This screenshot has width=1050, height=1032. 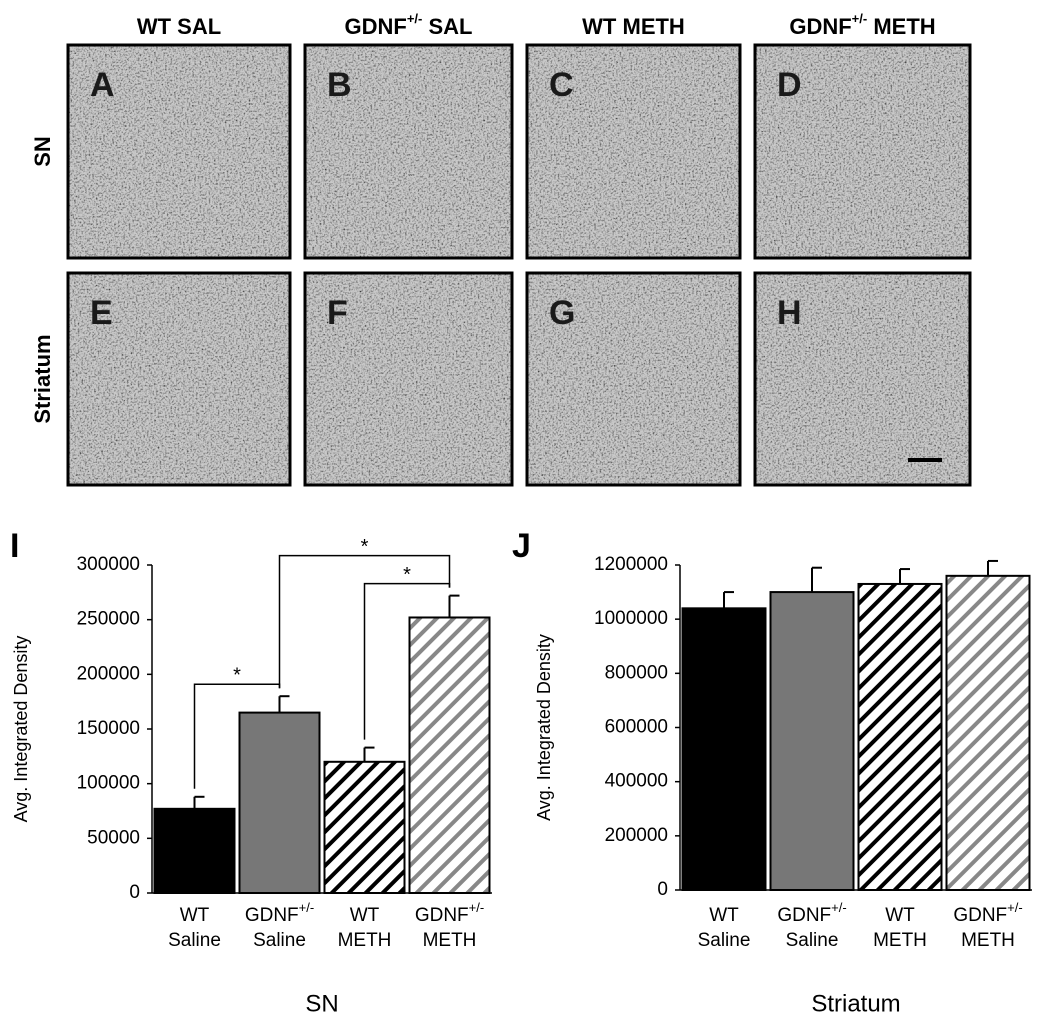 I want to click on column-header-text: WT METH, so click(x=633, y=26).